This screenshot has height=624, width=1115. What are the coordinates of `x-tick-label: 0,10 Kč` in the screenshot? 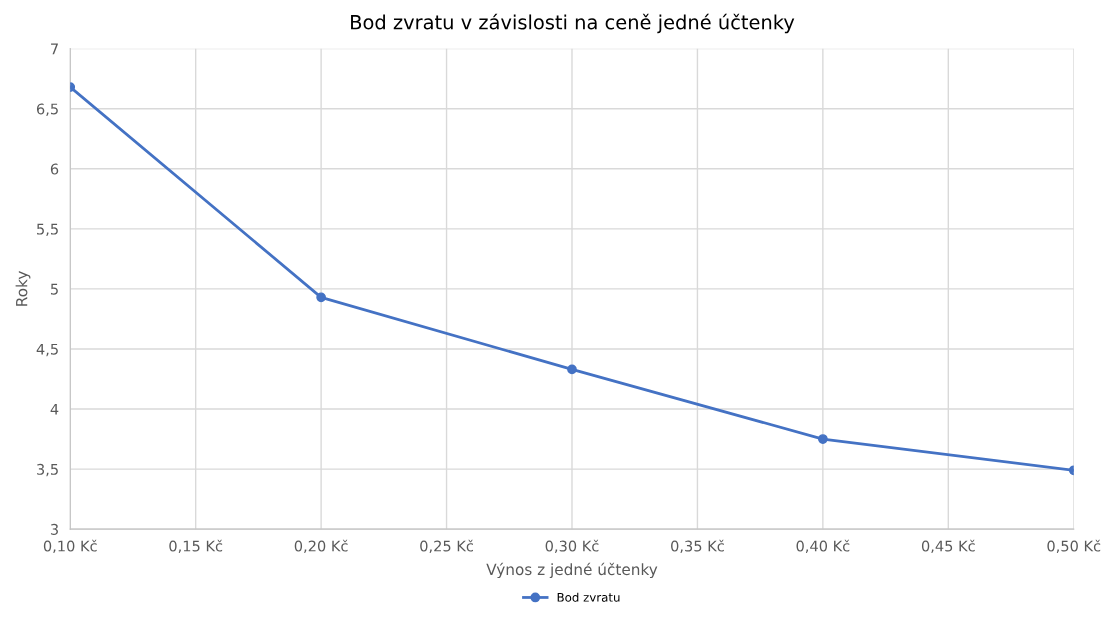 It's located at (70, 546).